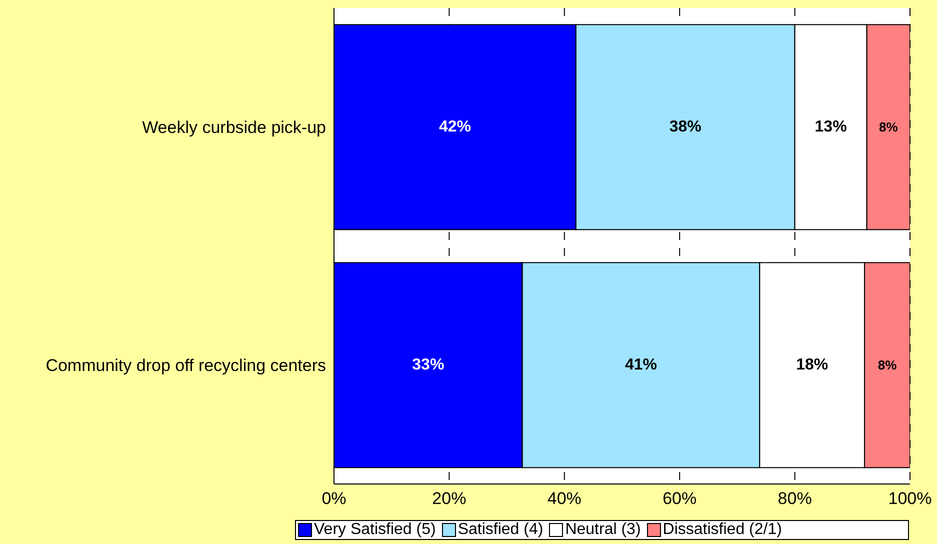 This screenshot has height=544, width=937. I want to click on legend-label: Very Satisfied (5), so click(374, 530).